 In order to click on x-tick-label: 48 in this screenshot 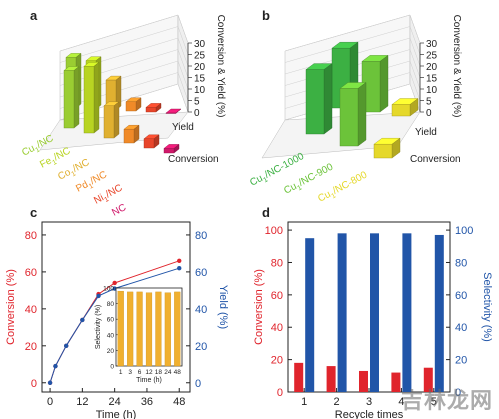, I will do `click(179, 402)`.